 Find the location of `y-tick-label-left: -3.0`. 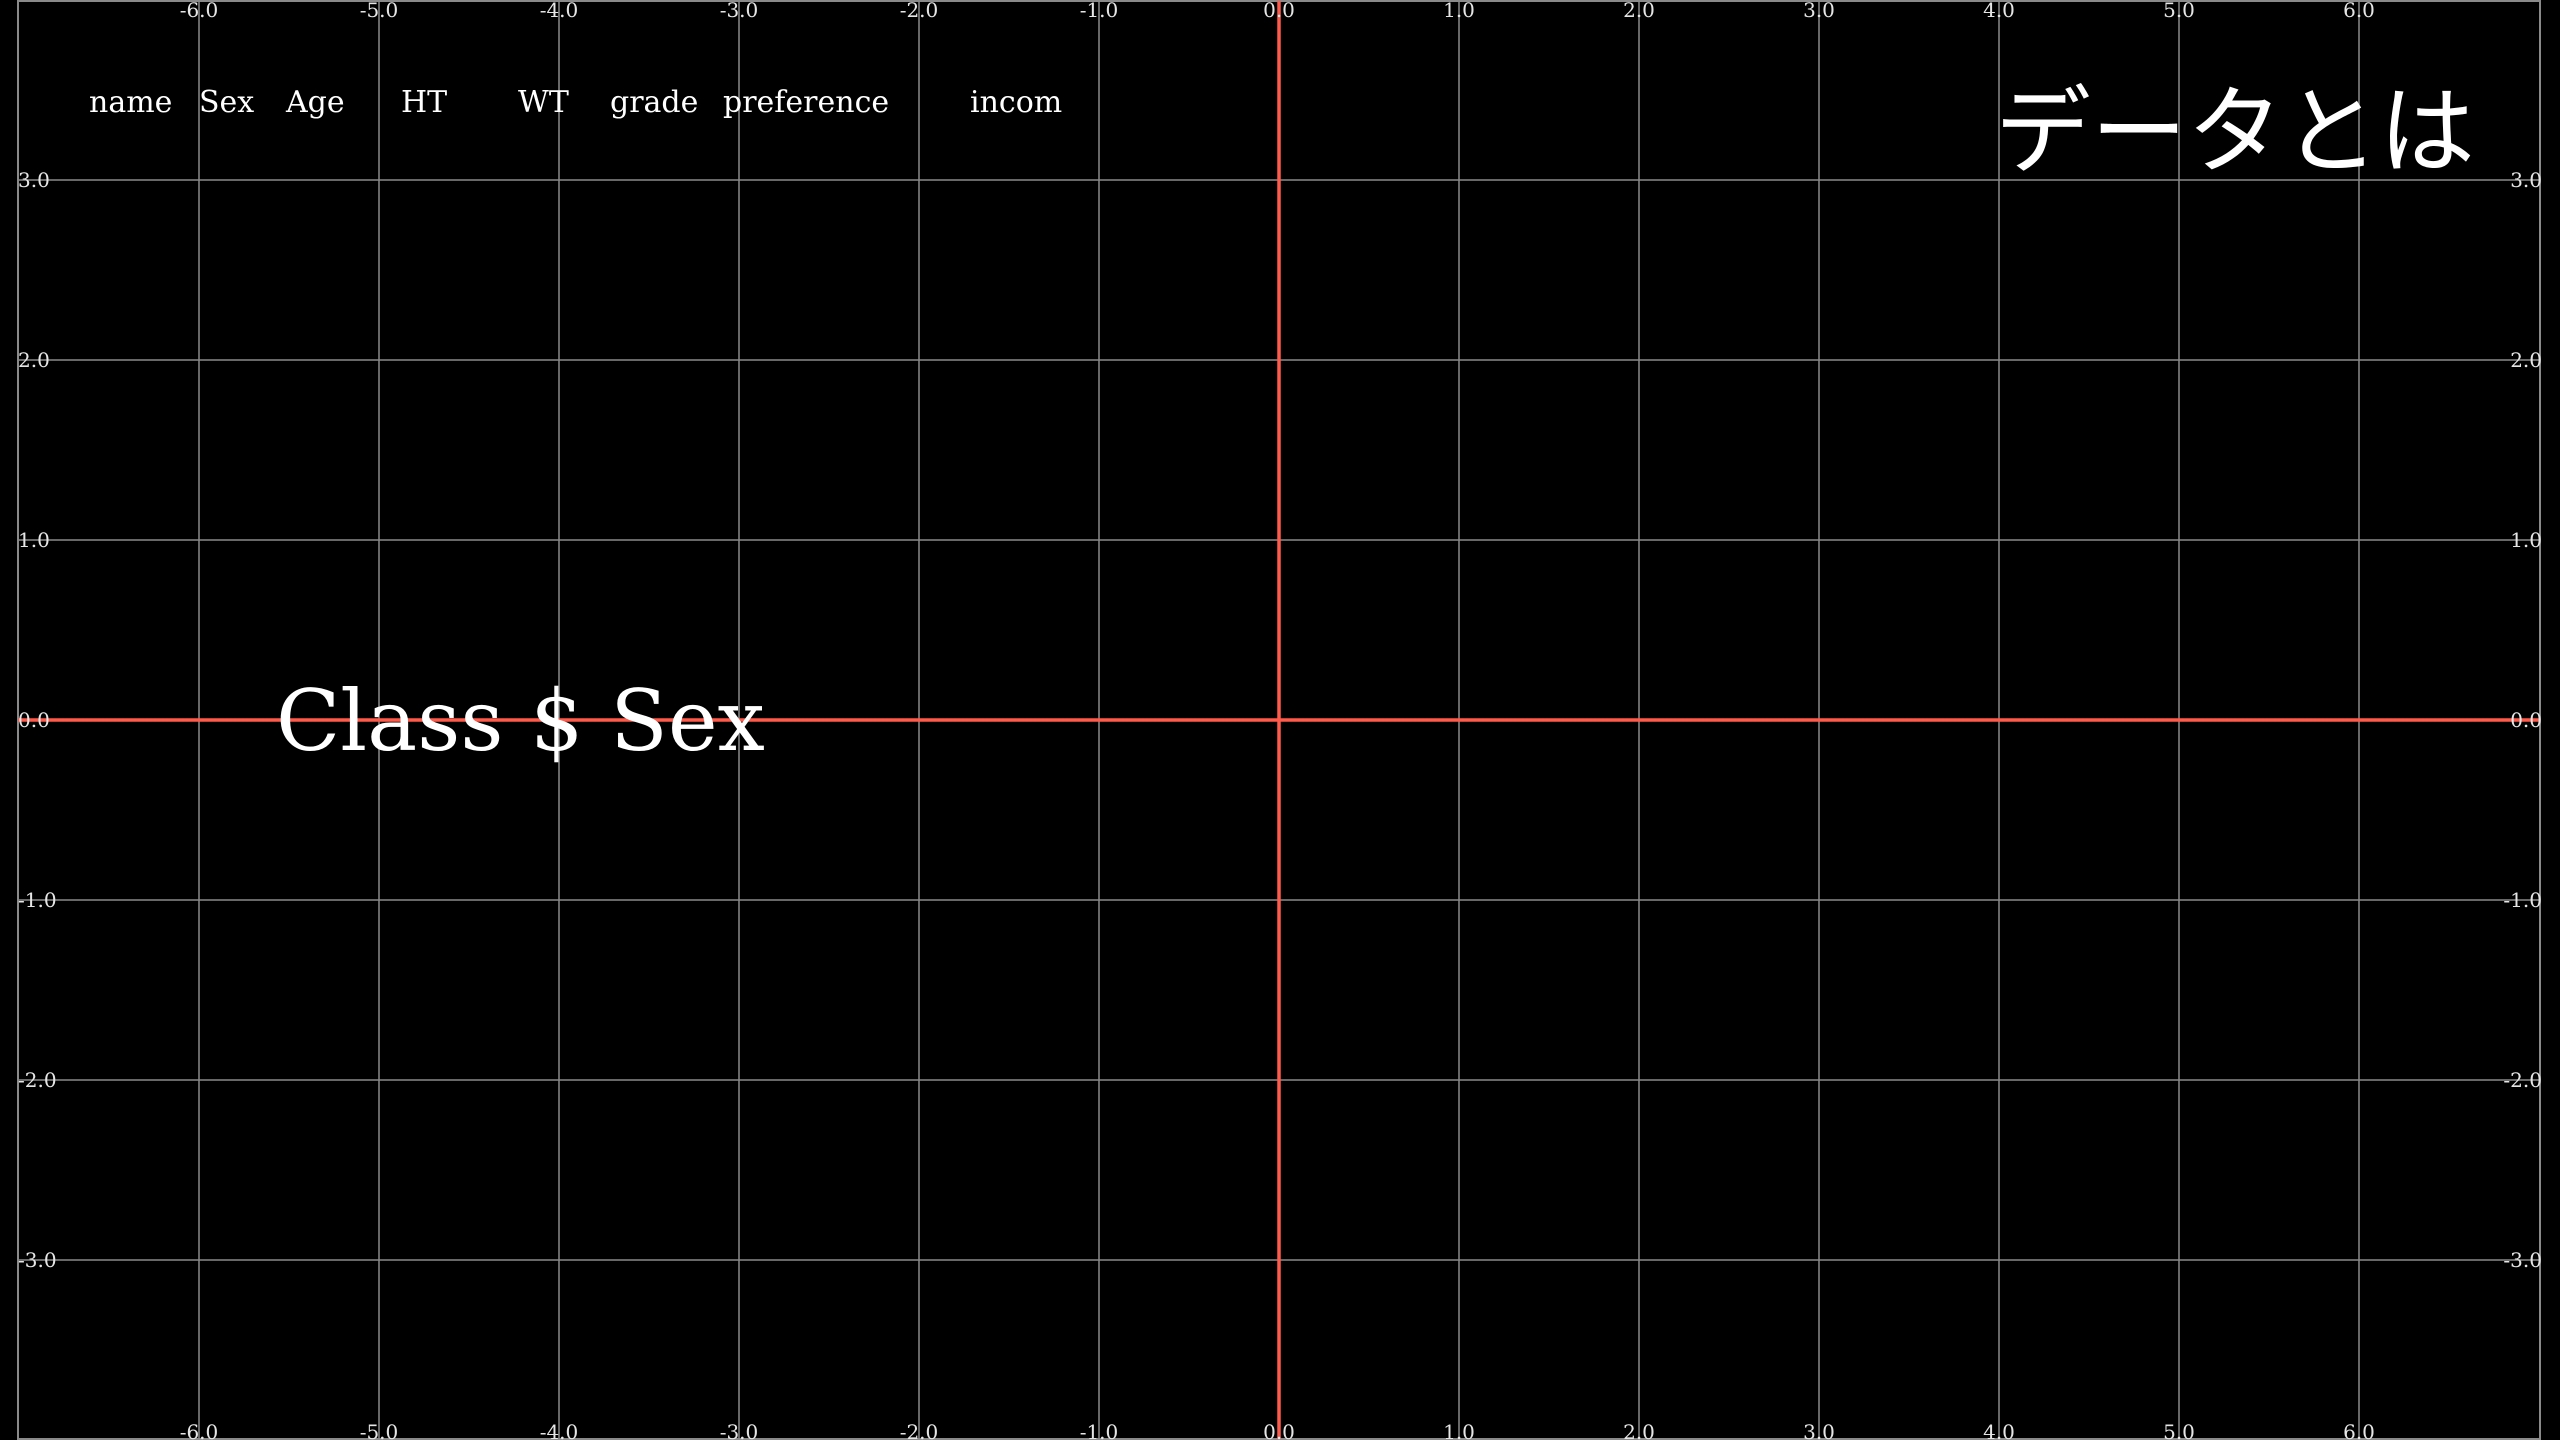

y-tick-label-left: -3.0 is located at coordinates (37, 1260).